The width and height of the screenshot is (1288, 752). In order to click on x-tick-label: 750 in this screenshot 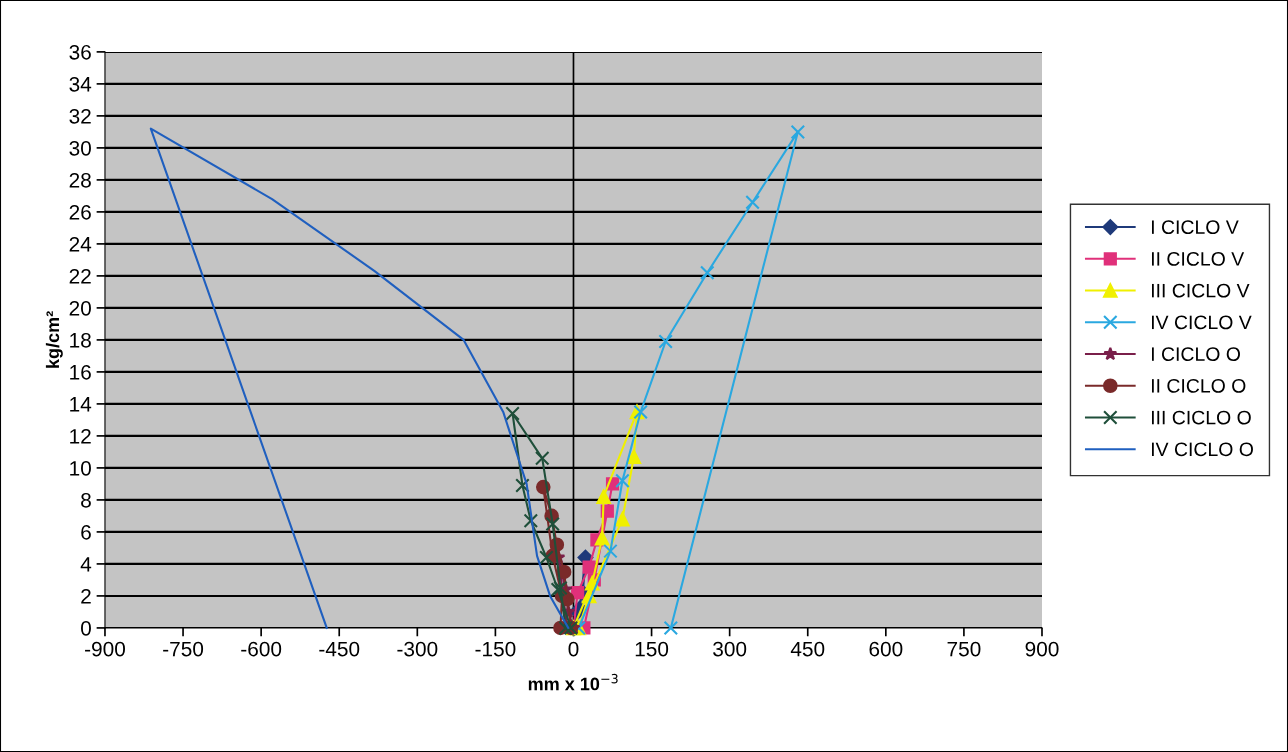, I will do `click(964, 649)`.